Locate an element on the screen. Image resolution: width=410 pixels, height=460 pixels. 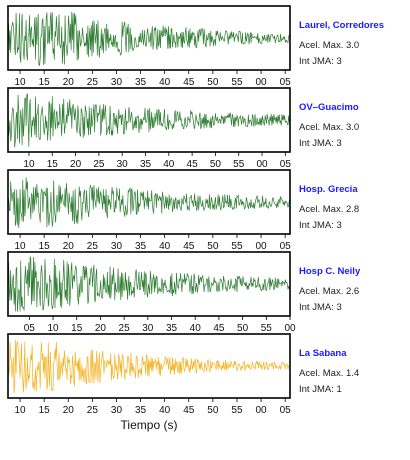
station-name: Hosp. Grecia is located at coordinates (328, 189).